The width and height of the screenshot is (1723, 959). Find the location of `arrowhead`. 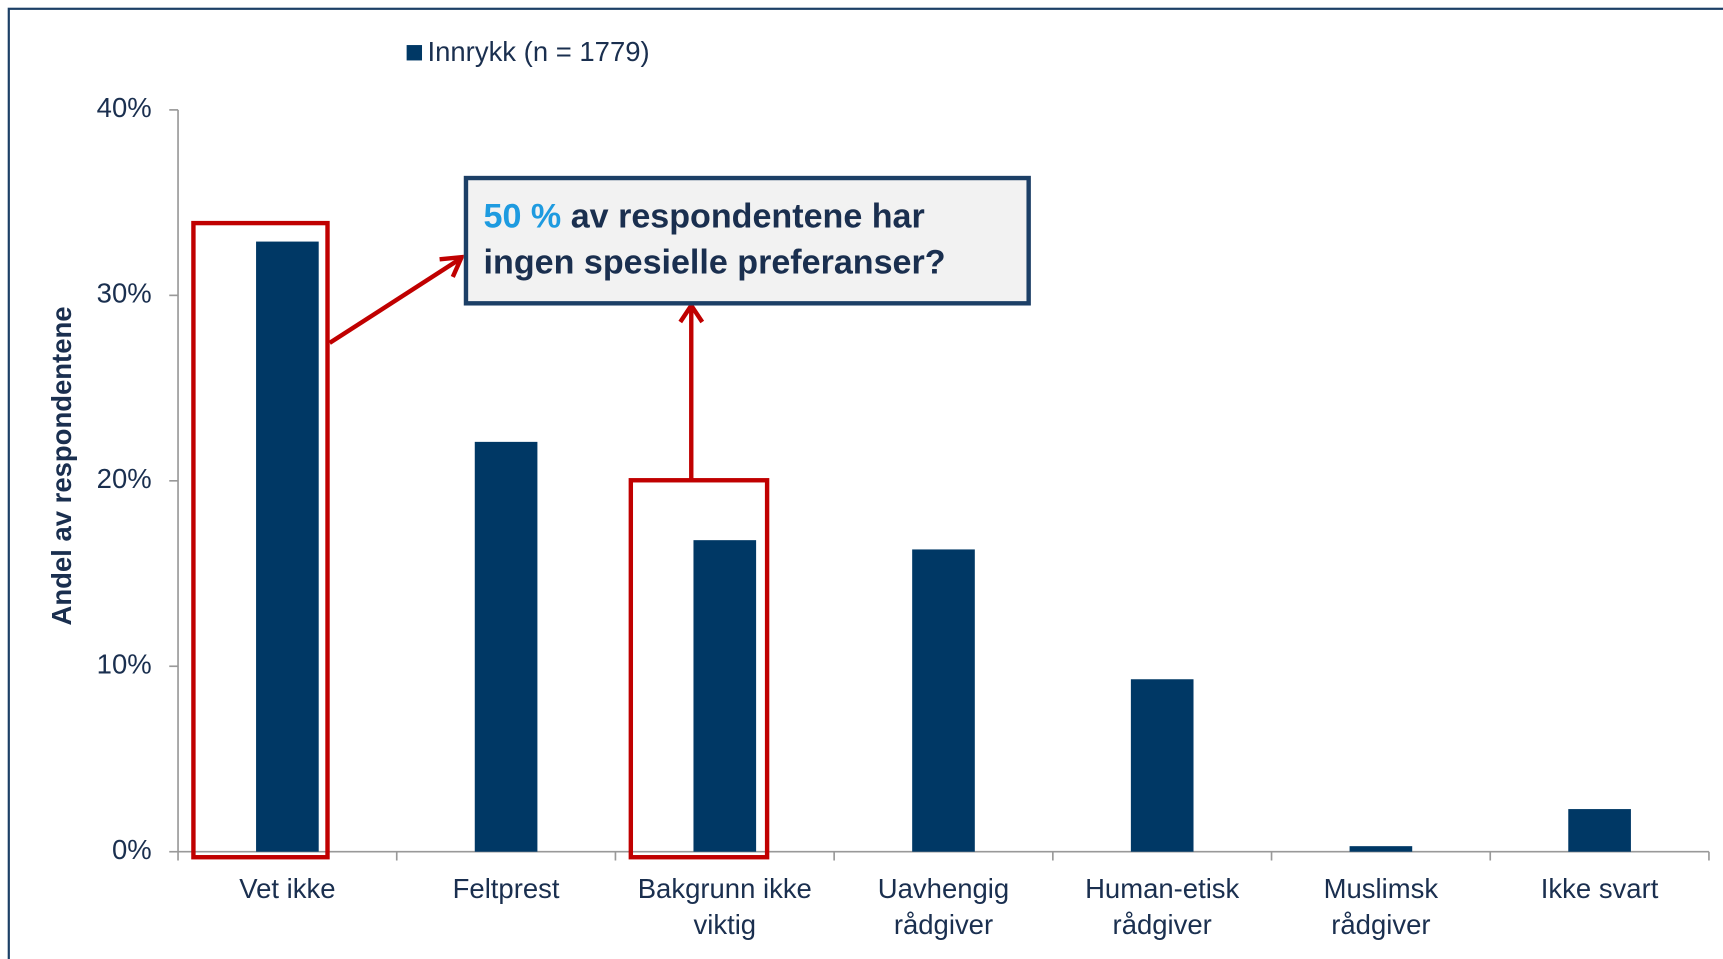

arrowhead is located at coordinates (452, 266).